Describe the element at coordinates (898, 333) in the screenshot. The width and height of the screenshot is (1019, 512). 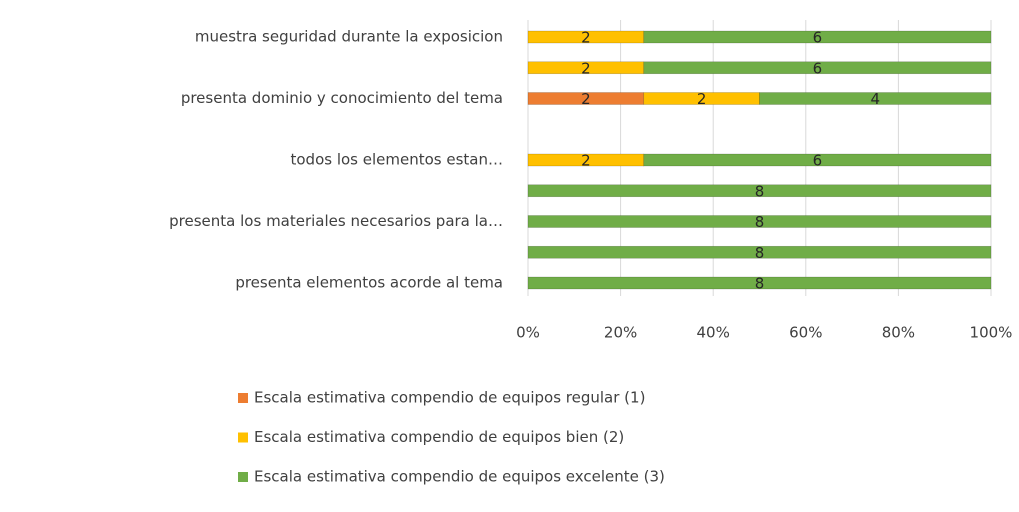
I see `x-tick-label: 80%` at that location.